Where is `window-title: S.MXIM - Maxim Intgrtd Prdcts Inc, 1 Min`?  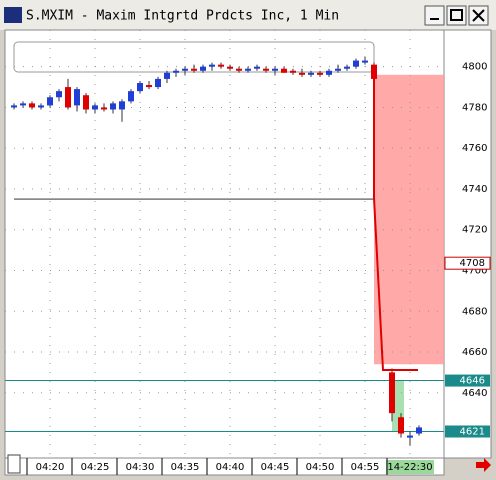
window-title: S.MXIM - Maxim Intgrtd Prdcts Inc, 1 Min is located at coordinates (182, 16).